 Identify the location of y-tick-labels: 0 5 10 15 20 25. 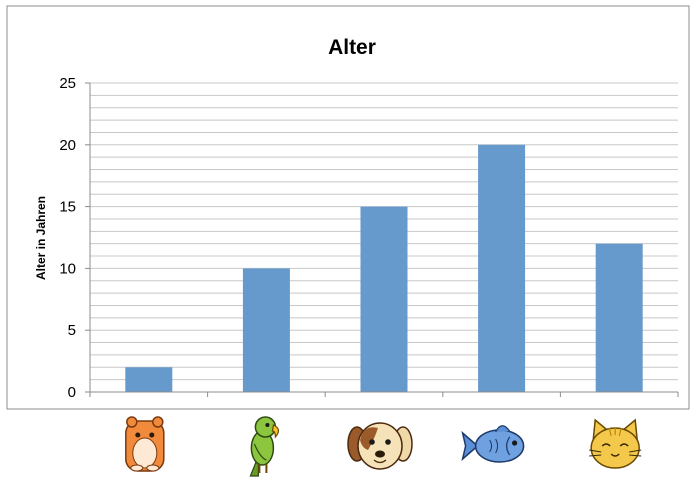
(67, 238).